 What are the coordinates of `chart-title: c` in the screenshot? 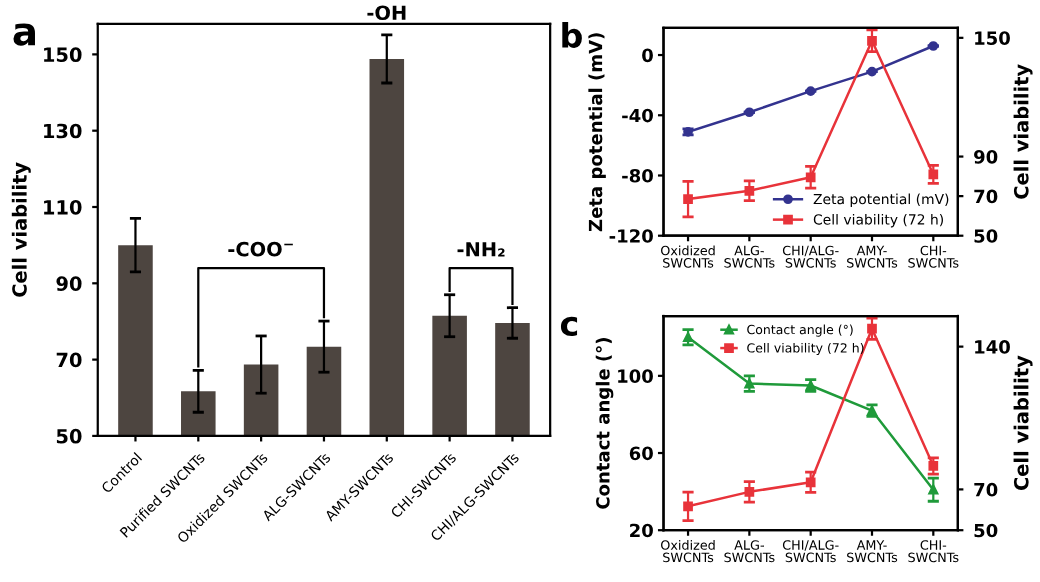 It's located at (569, 326).